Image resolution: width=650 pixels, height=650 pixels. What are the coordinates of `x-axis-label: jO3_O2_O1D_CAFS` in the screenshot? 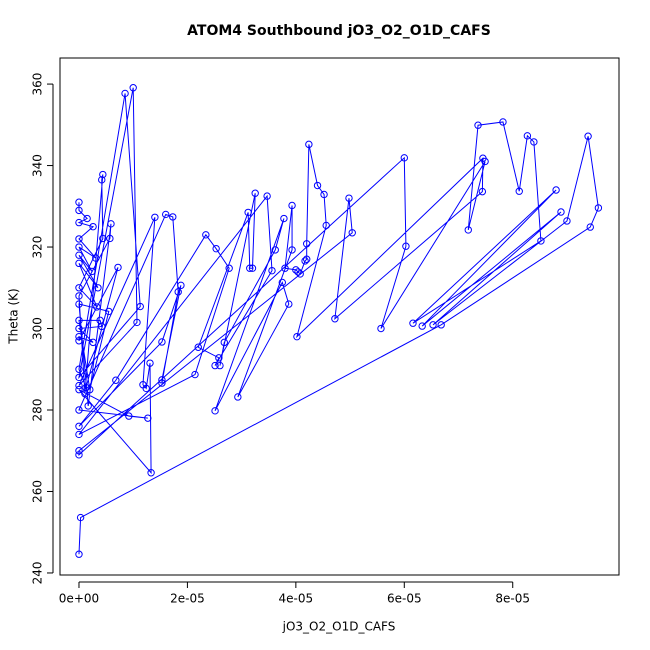 It's located at (339, 627).